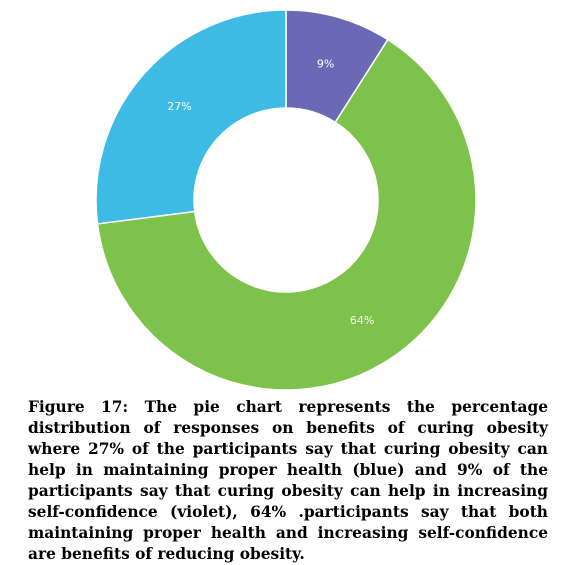 The height and width of the screenshot is (565, 575). Describe the element at coordinates (362, 320) in the screenshot. I see `data-label-green: 64%` at that location.